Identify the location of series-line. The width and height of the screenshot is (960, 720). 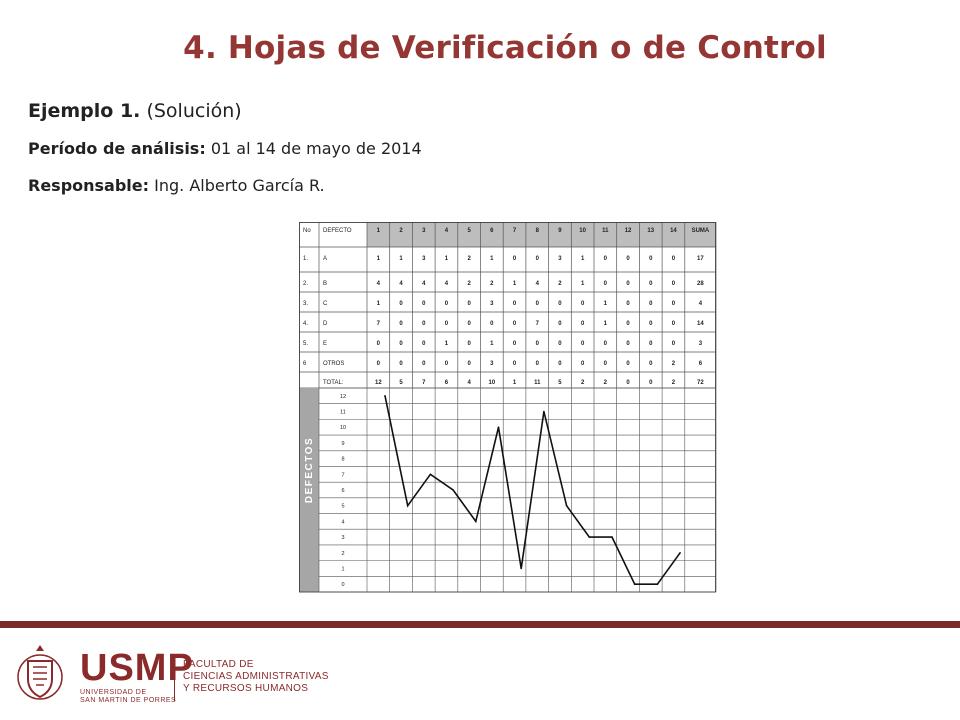
(532, 490).